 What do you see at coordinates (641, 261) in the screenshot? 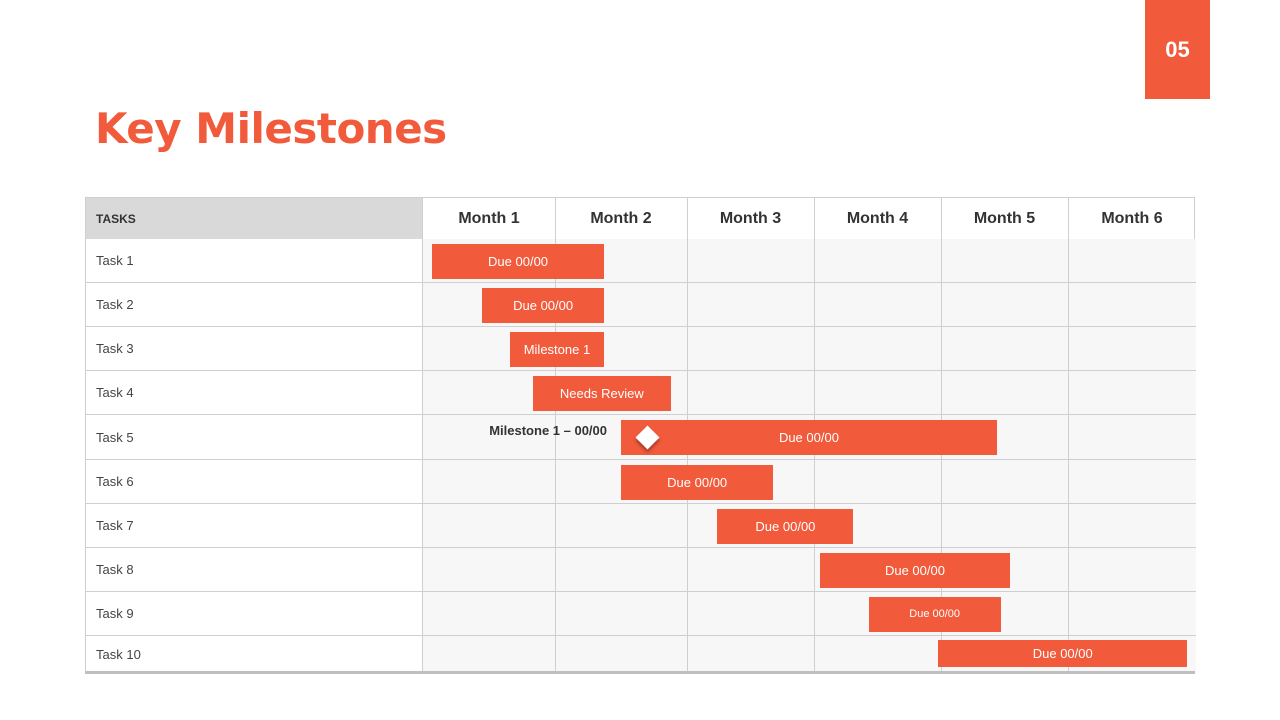
I see `task-row: Task 1` at bounding box center [641, 261].